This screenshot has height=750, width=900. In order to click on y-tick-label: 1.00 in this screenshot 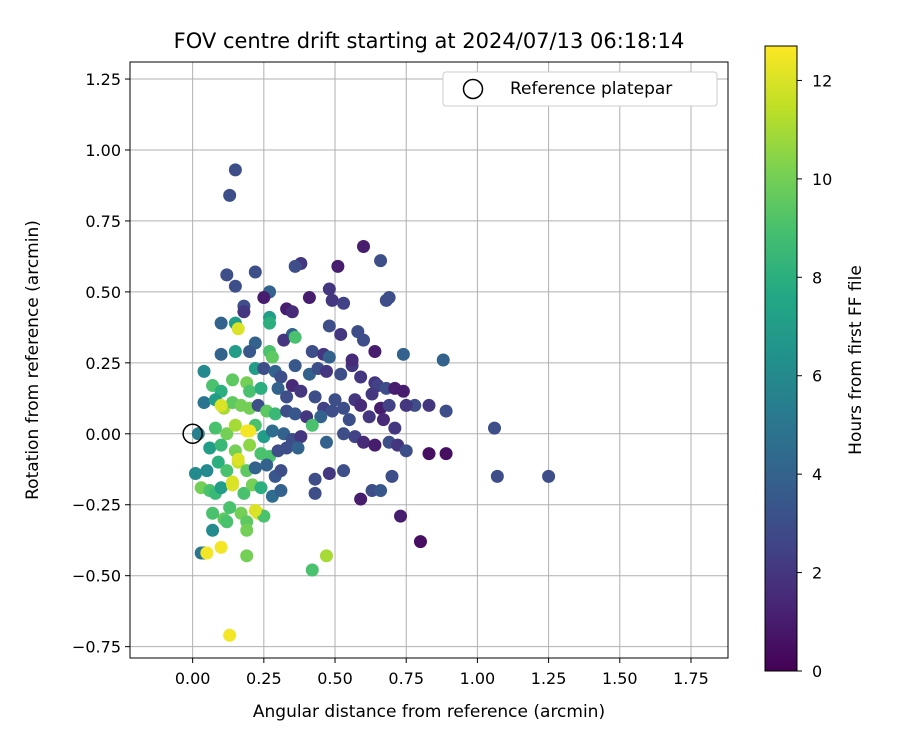, I will do `click(103, 150)`.